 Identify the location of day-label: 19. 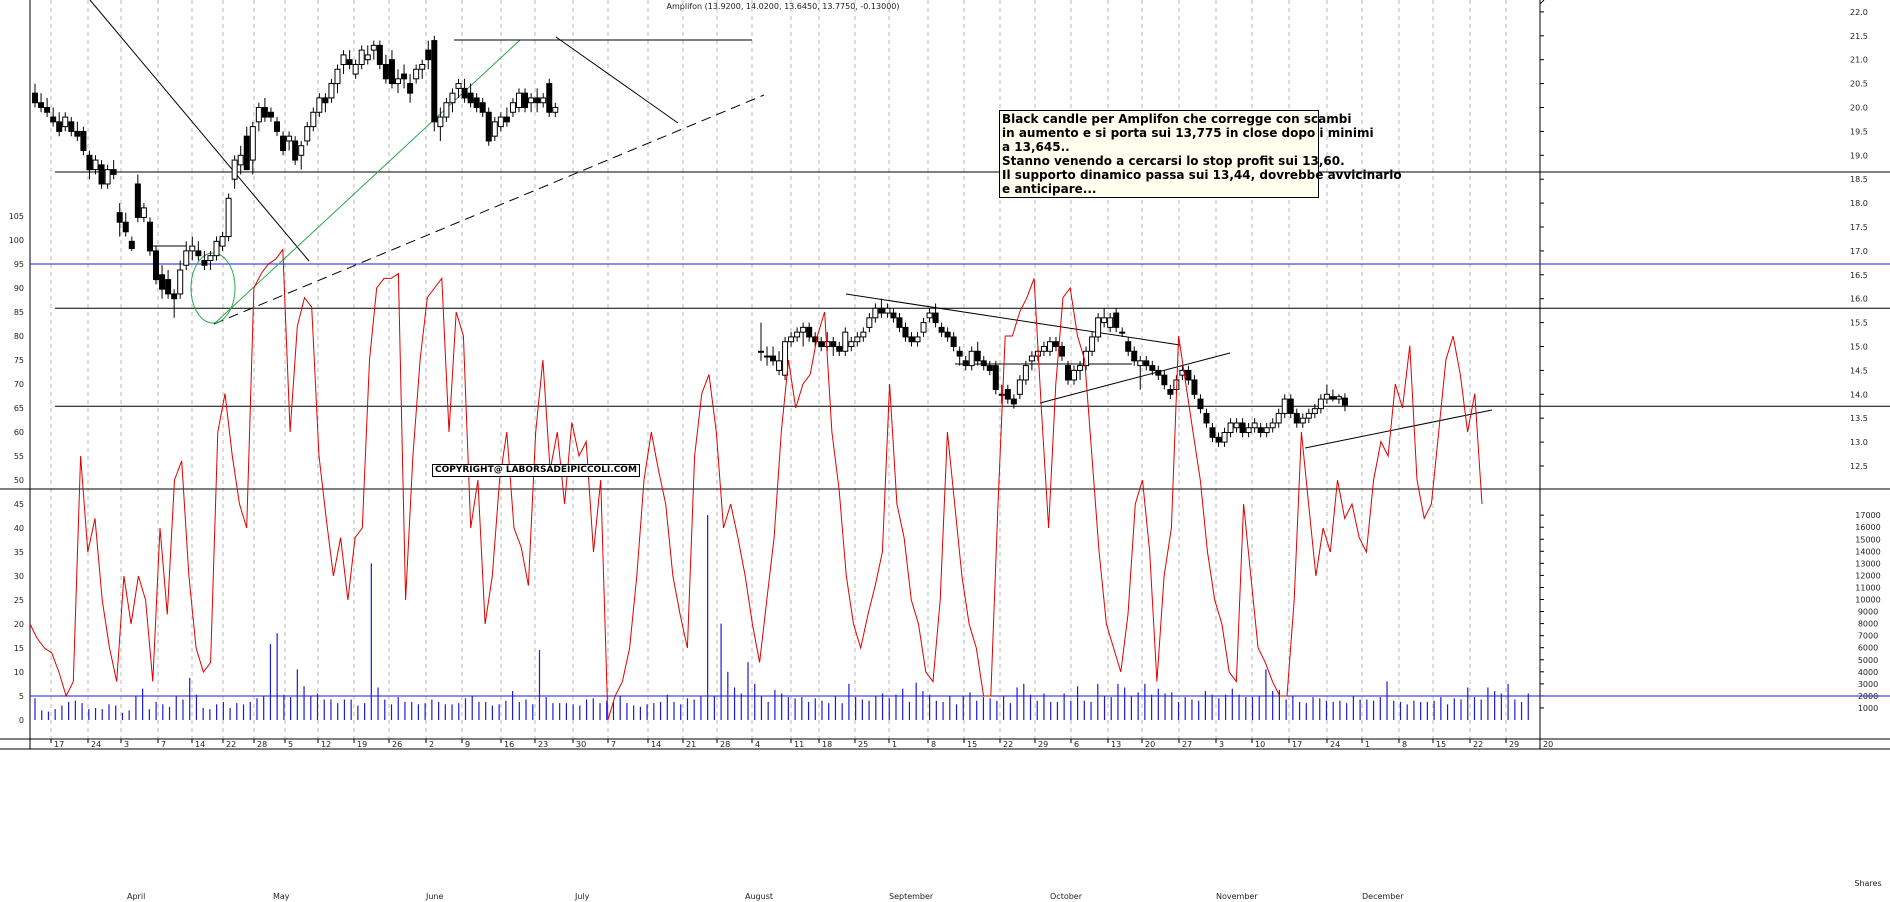
(362, 744).